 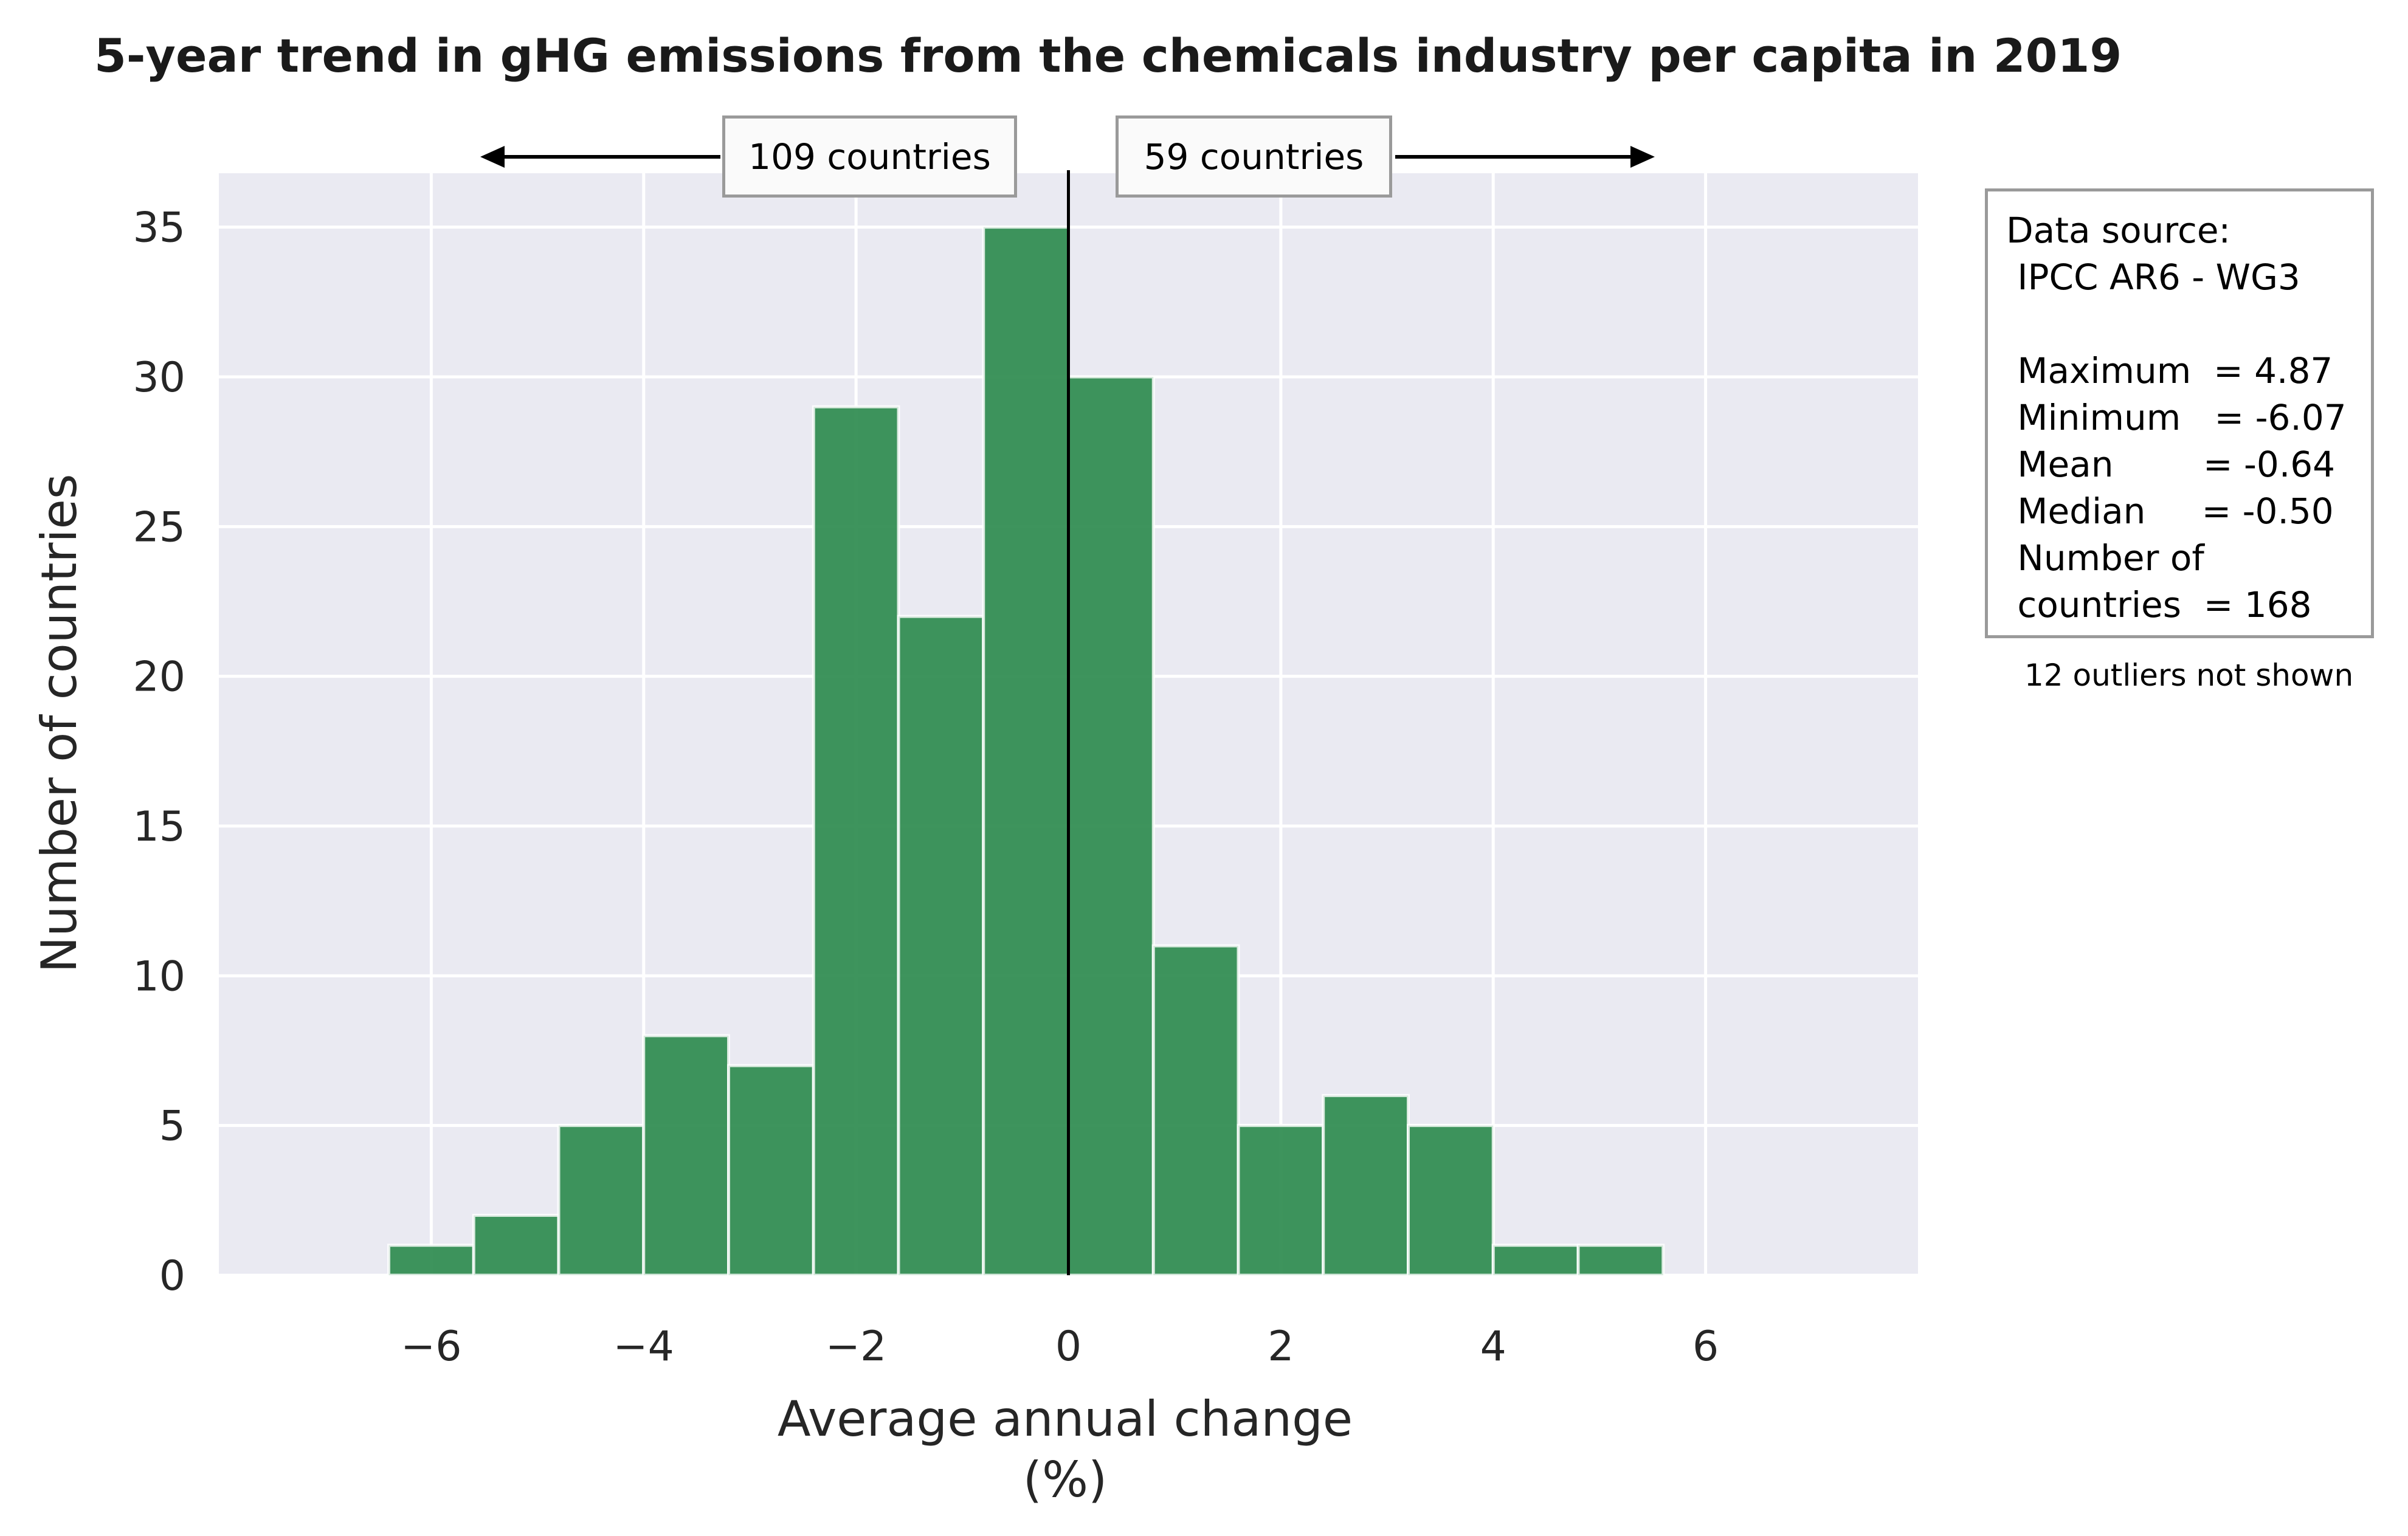 What do you see at coordinates (172, 1127) in the screenshot?
I see `y-tick-label: 5` at bounding box center [172, 1127].